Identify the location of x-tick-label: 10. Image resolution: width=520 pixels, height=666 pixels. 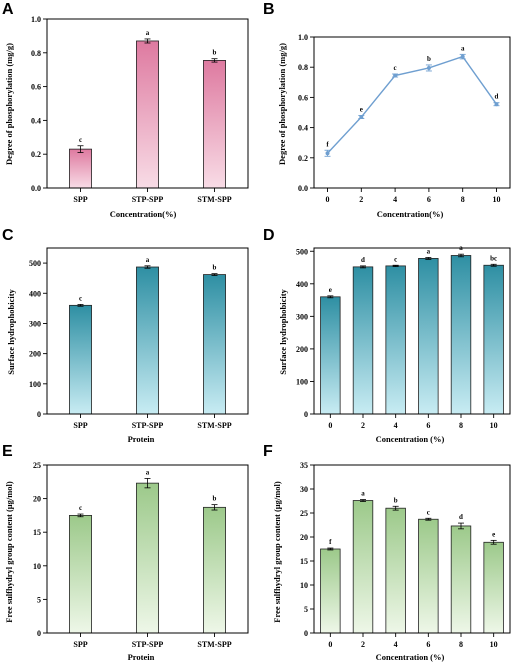
(494, 425).